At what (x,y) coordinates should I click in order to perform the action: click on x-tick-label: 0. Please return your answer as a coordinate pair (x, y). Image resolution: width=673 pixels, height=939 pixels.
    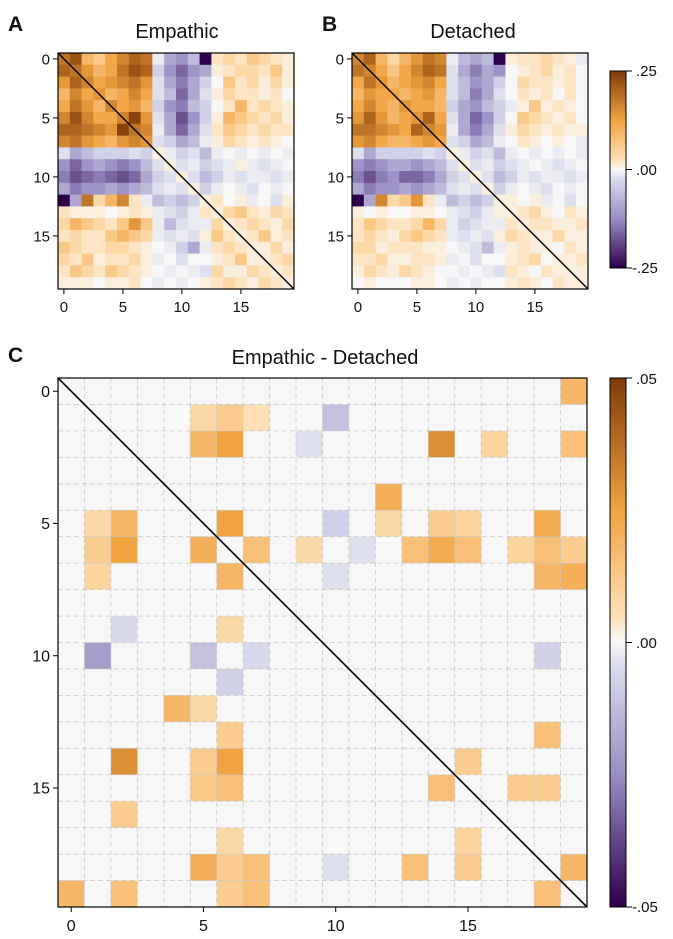
    Looking at the image, I should click on (71, 926).